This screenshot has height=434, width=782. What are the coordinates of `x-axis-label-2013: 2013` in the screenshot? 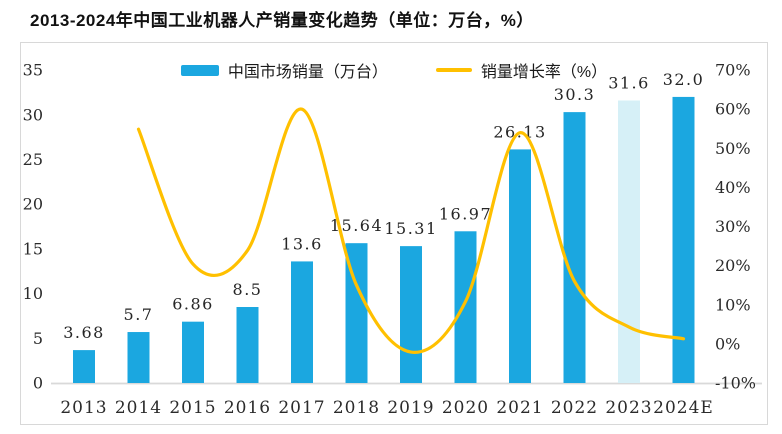 It's located at (83, 408).